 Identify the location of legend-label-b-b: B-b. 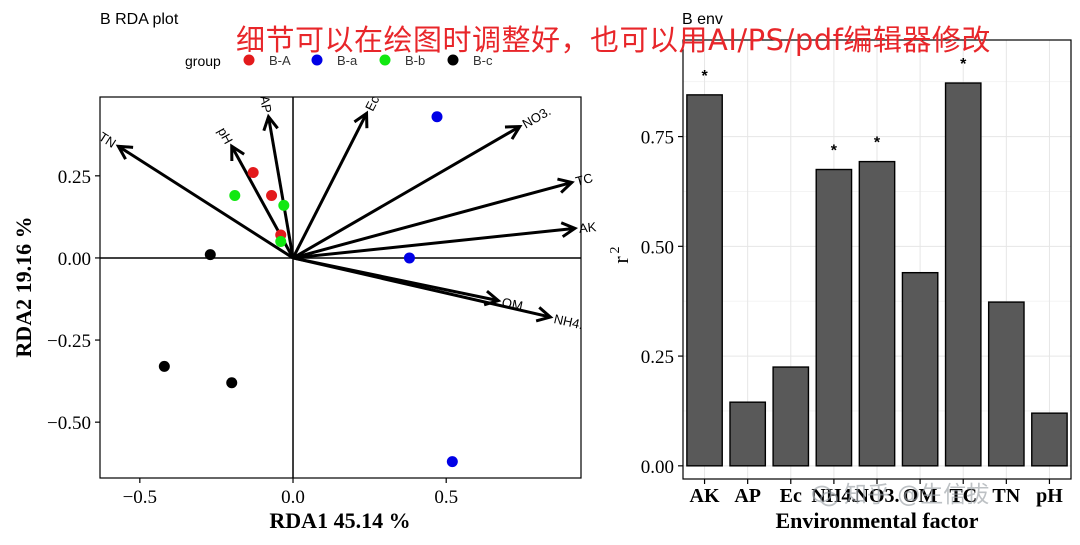
(415, 60).